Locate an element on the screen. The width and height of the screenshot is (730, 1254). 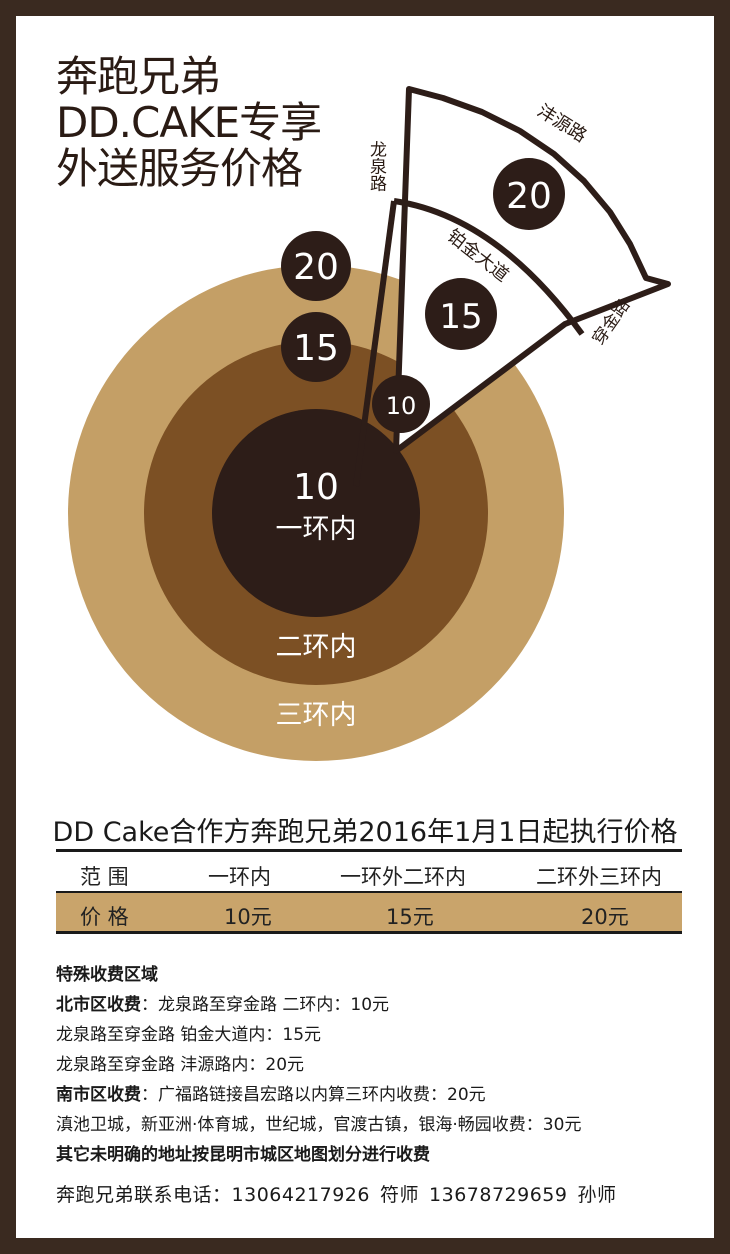
sector-inner-price: 10 is located at coordinates (401, 406).